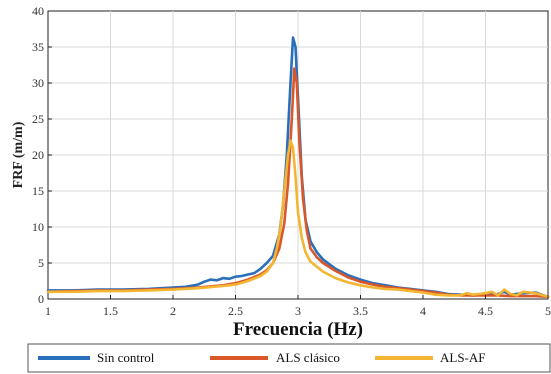  I want to click on y-tick-label: 0, so click(41, 299).